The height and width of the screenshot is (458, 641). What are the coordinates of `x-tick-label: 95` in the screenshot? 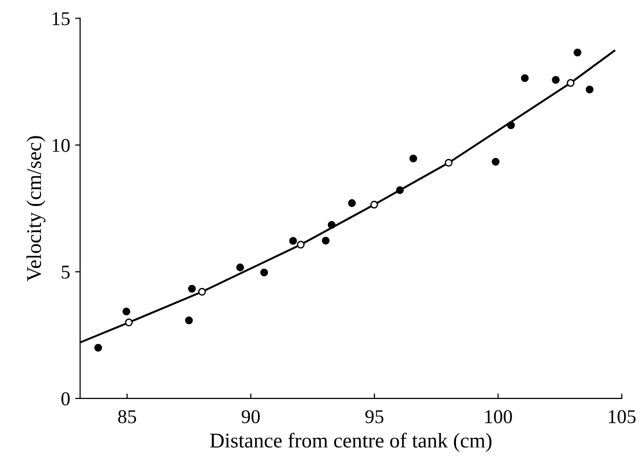 It's located at (374, 417).